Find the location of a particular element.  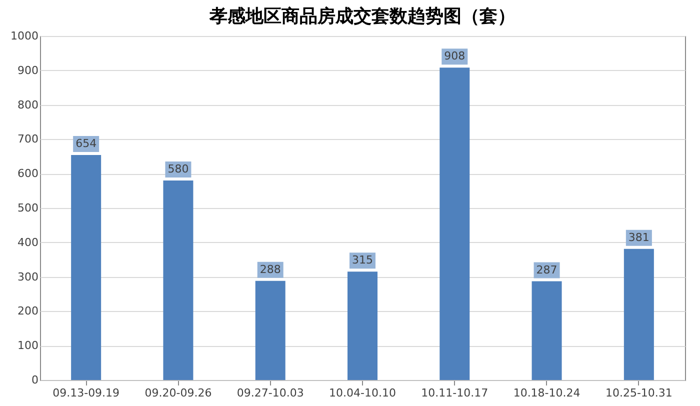

data-label: 908 is located at coordinates (455, 56).